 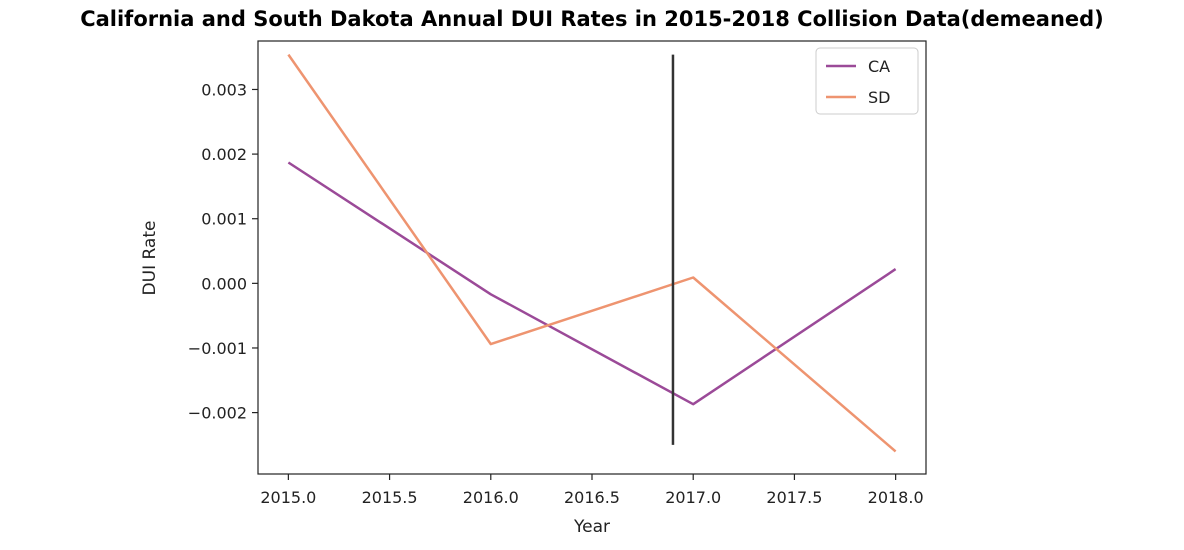 What do you see at coordinates (693, 497) in the screenshot?
I see `x-tick-label: 2017.0` at bounding box center [693, 497].